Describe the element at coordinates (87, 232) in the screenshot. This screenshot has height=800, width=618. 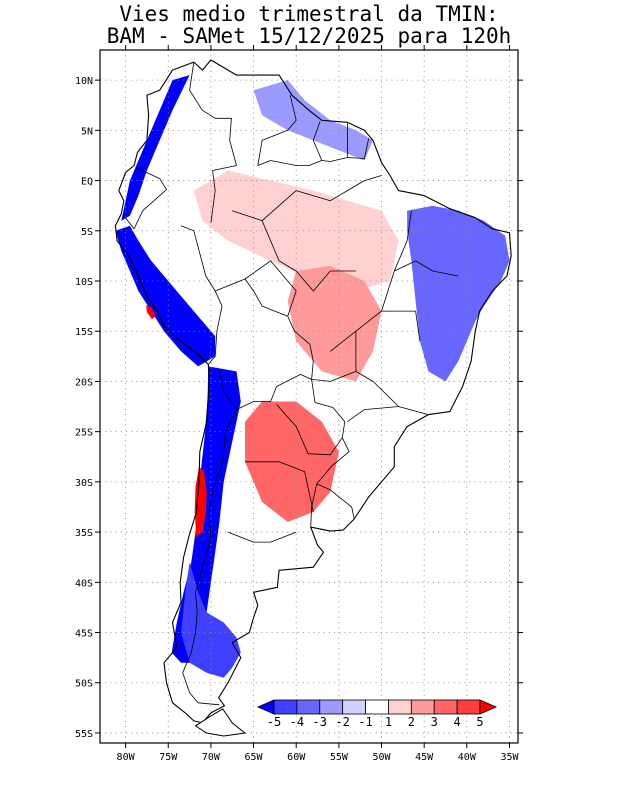
I see `lat-tick-label: 5S` at that location.